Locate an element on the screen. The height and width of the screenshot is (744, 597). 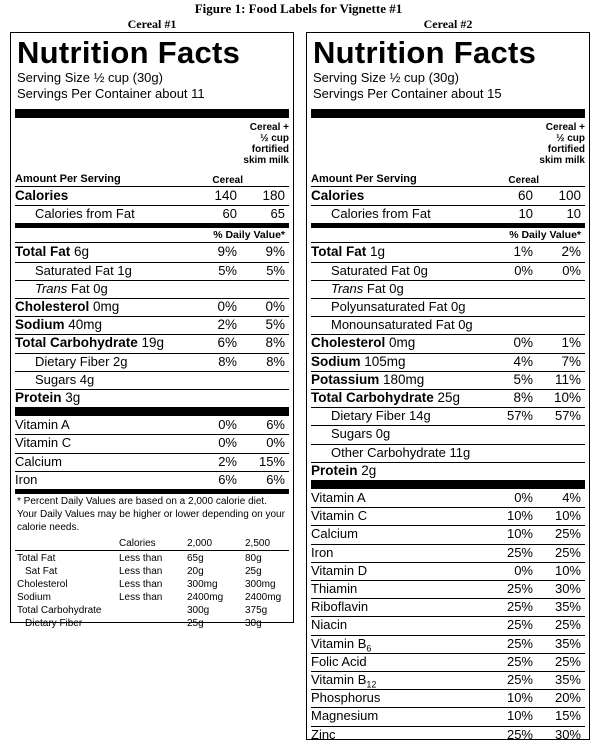
vitamin-row: Calcium 2% 15% is located at coordinates (152, 462).